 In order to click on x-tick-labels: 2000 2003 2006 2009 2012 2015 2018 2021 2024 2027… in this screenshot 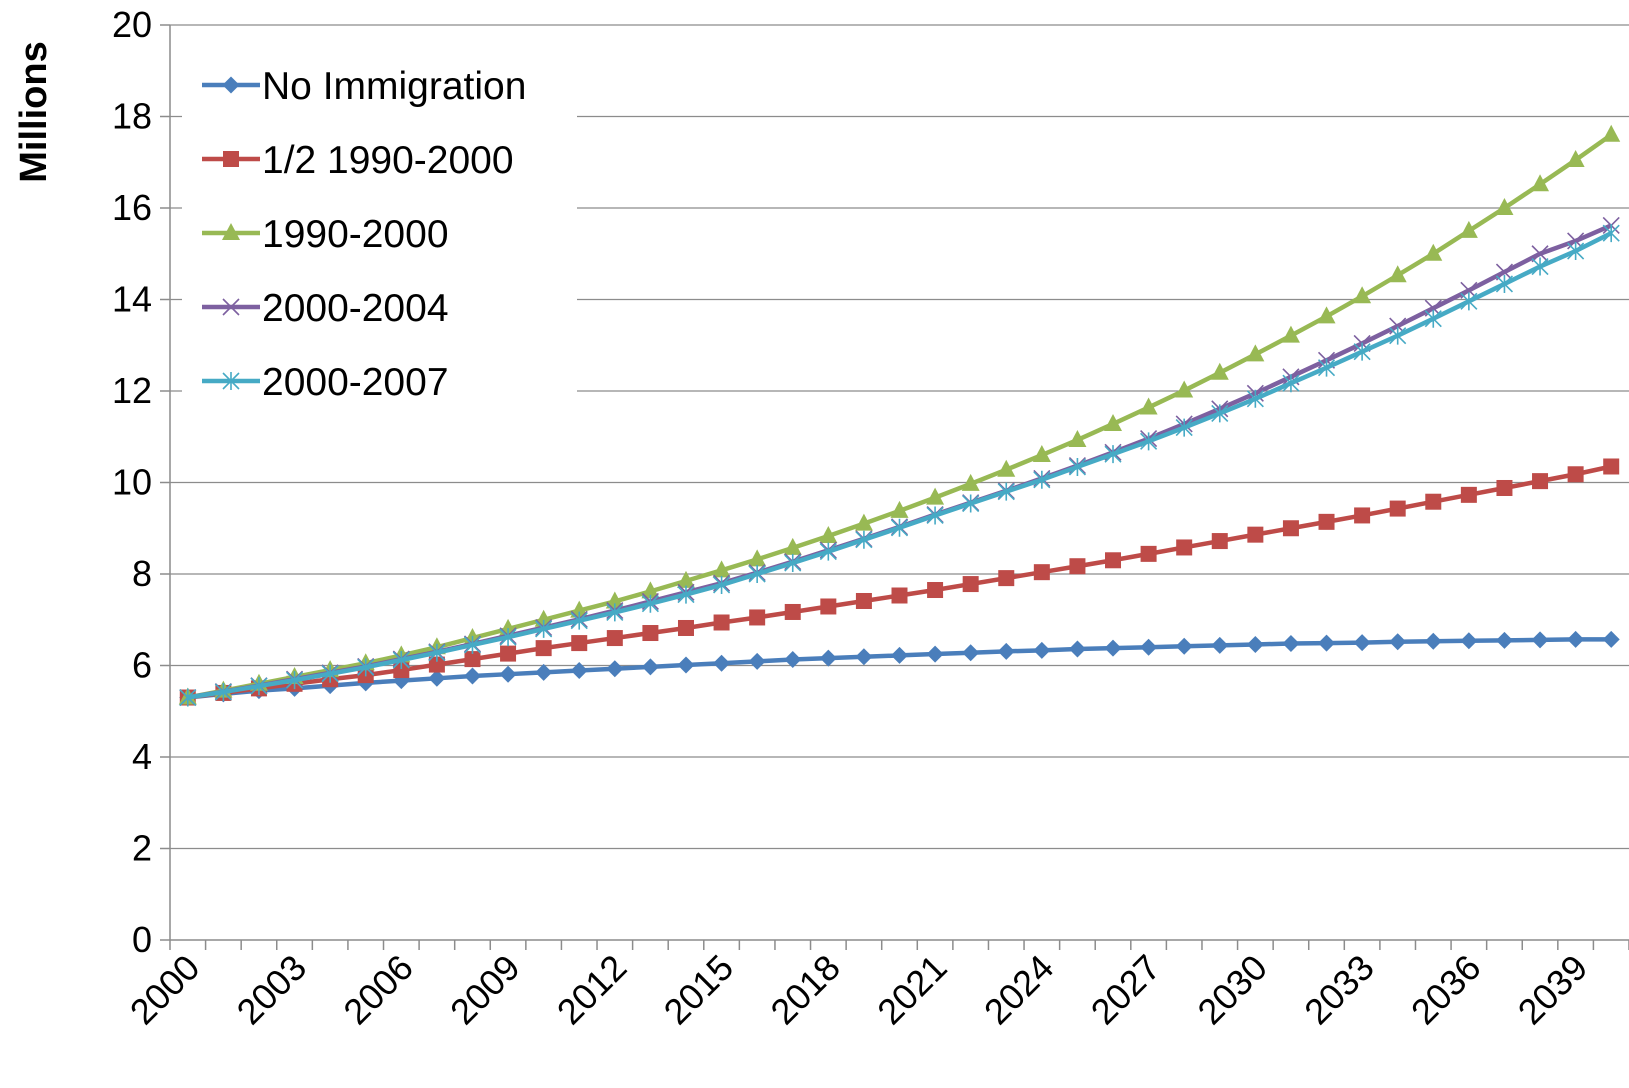, I will do `click(858, 990)`.